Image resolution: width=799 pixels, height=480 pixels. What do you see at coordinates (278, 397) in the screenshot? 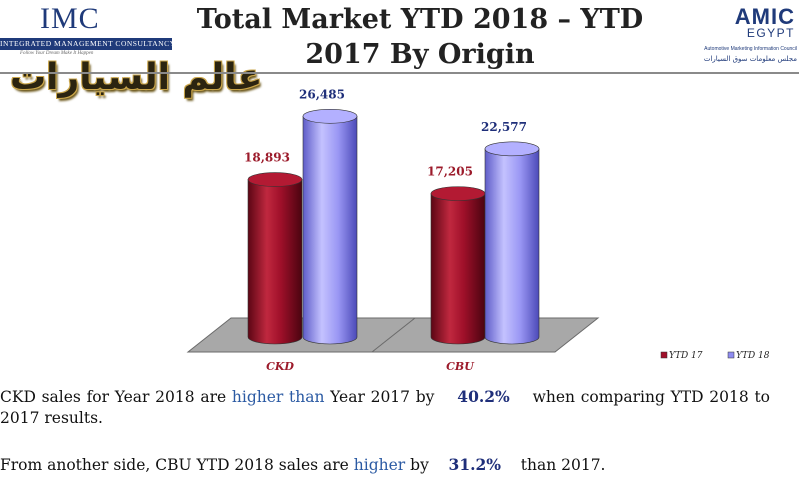
I see `ckd-highlight: higher than` at bounding box center [278, 397].